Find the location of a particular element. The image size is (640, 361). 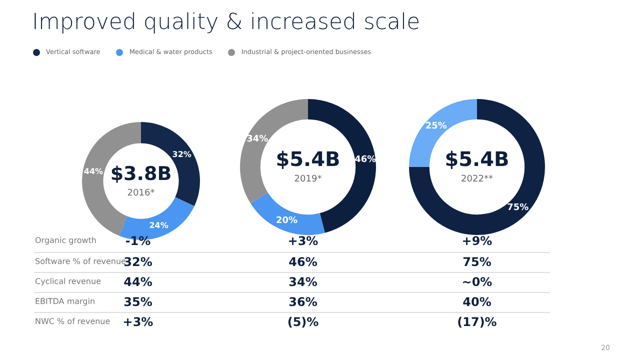

data-label: 20% is located at coordinates (287, 221).